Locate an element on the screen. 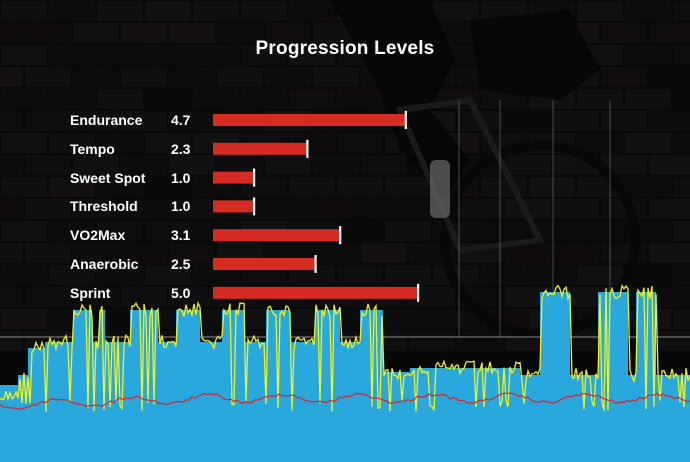  value-label-5: 2.5 is located at coordinates (181, 264).